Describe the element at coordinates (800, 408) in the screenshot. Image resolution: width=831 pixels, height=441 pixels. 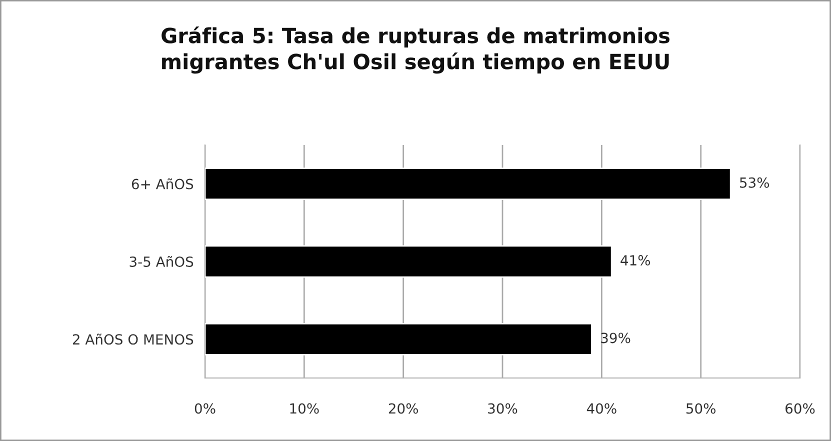
I see `x-tick-label: 60%` at that location.